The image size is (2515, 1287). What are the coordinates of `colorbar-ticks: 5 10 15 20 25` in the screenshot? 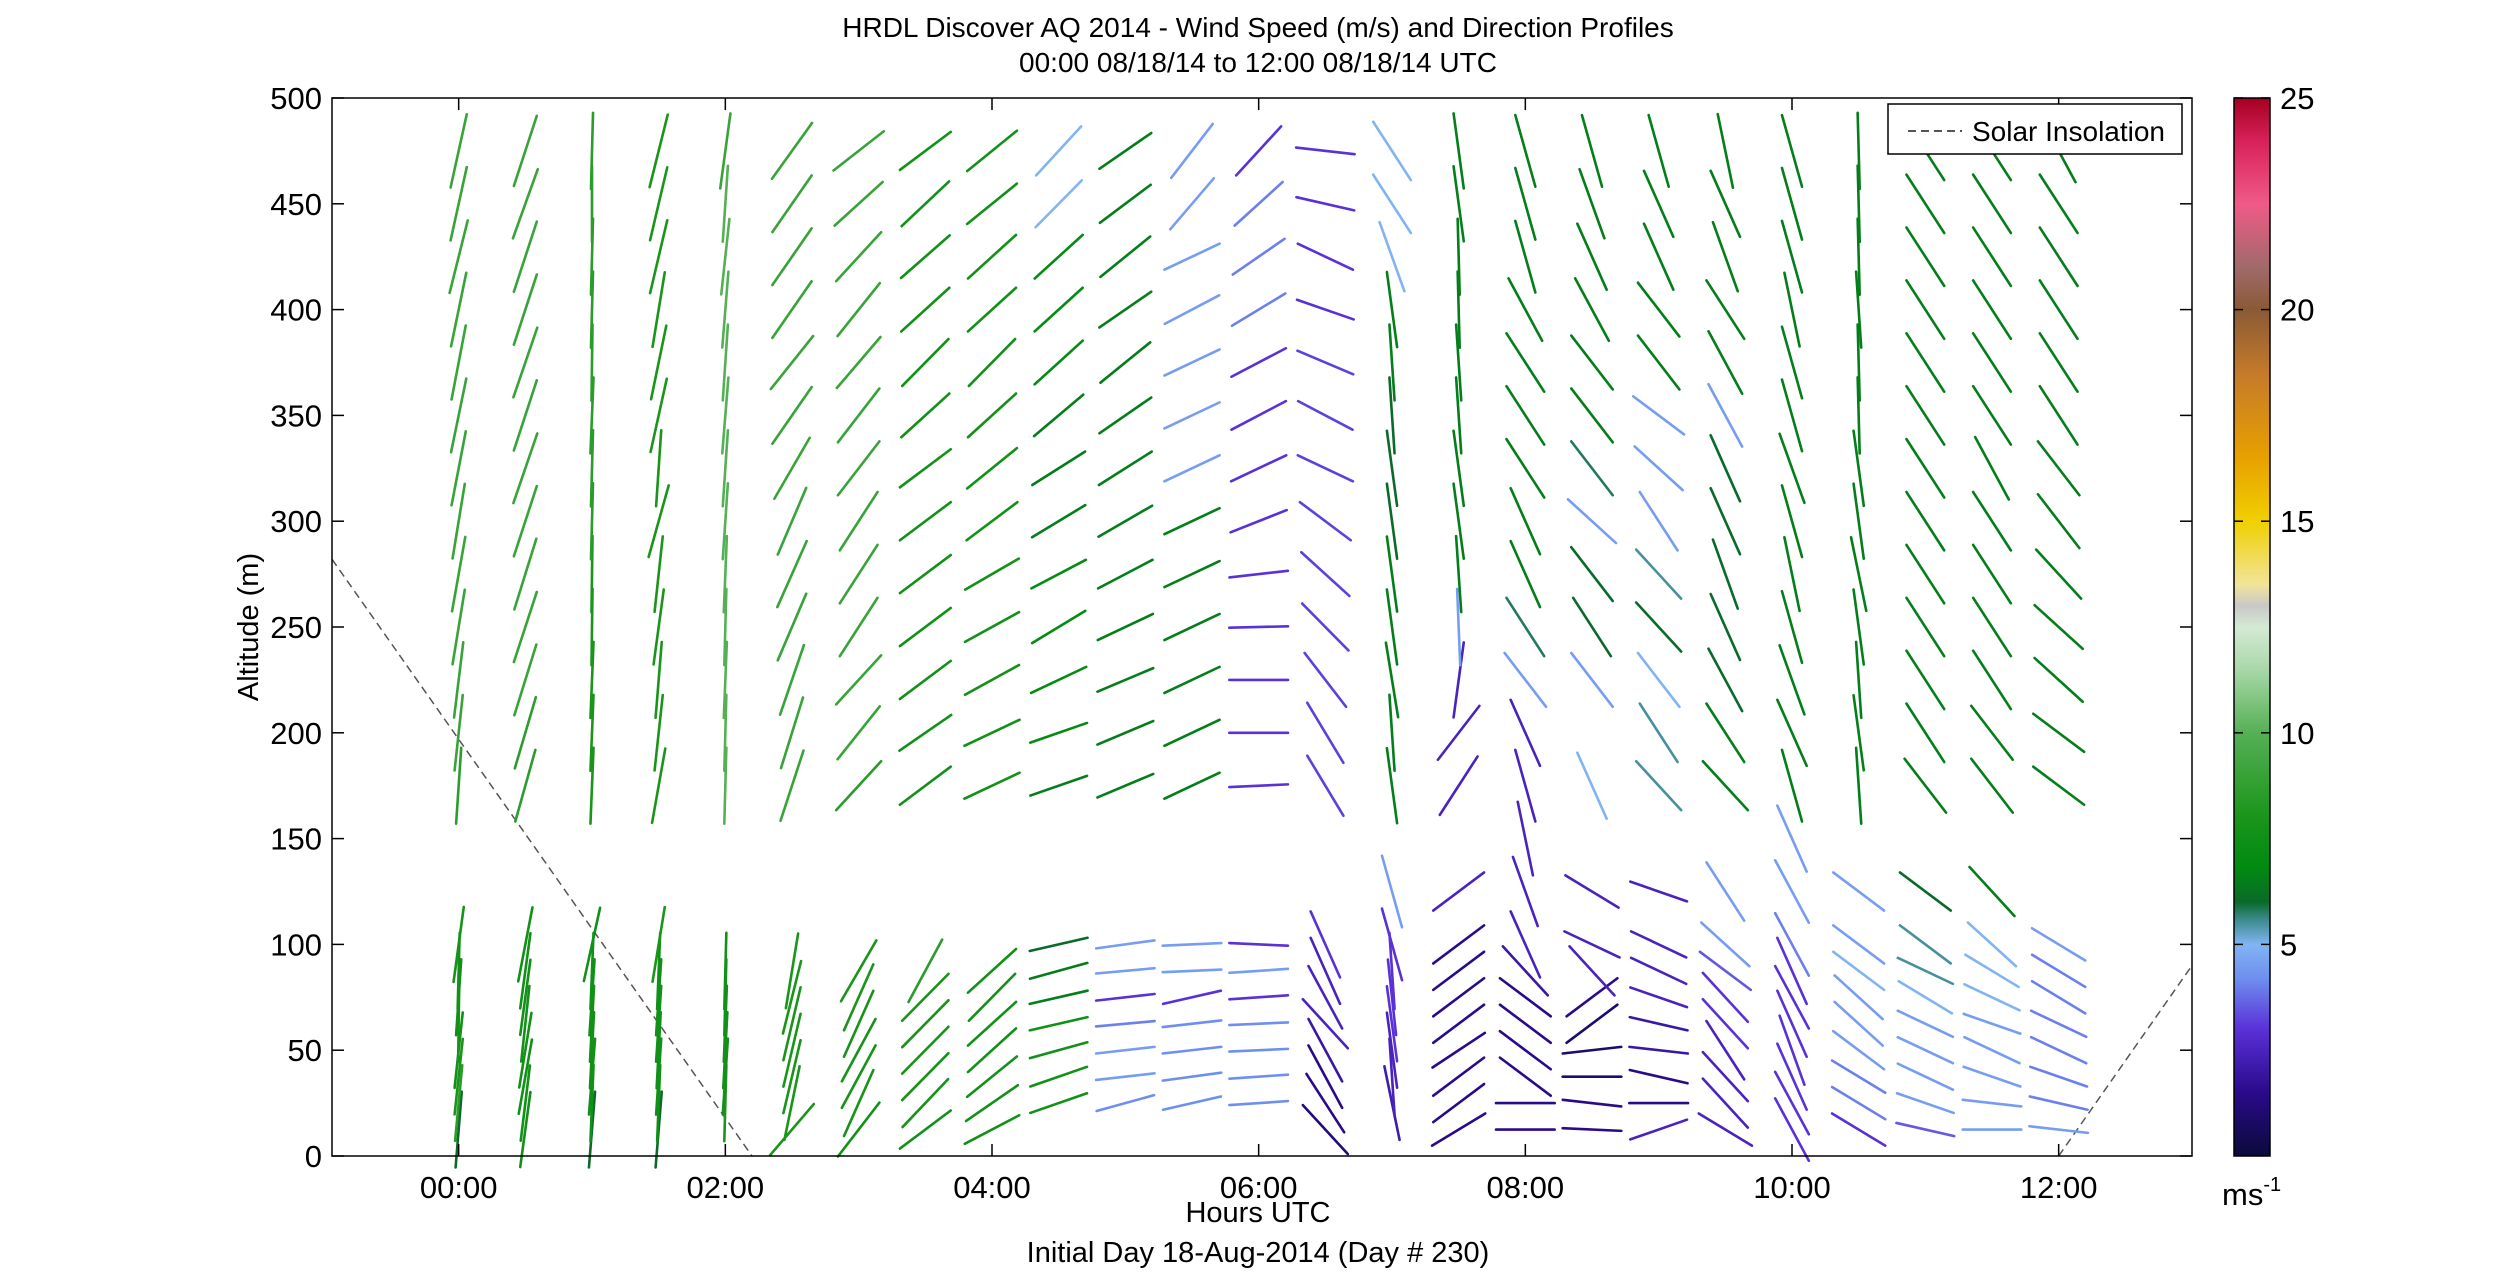 It's located at (2274, 521).